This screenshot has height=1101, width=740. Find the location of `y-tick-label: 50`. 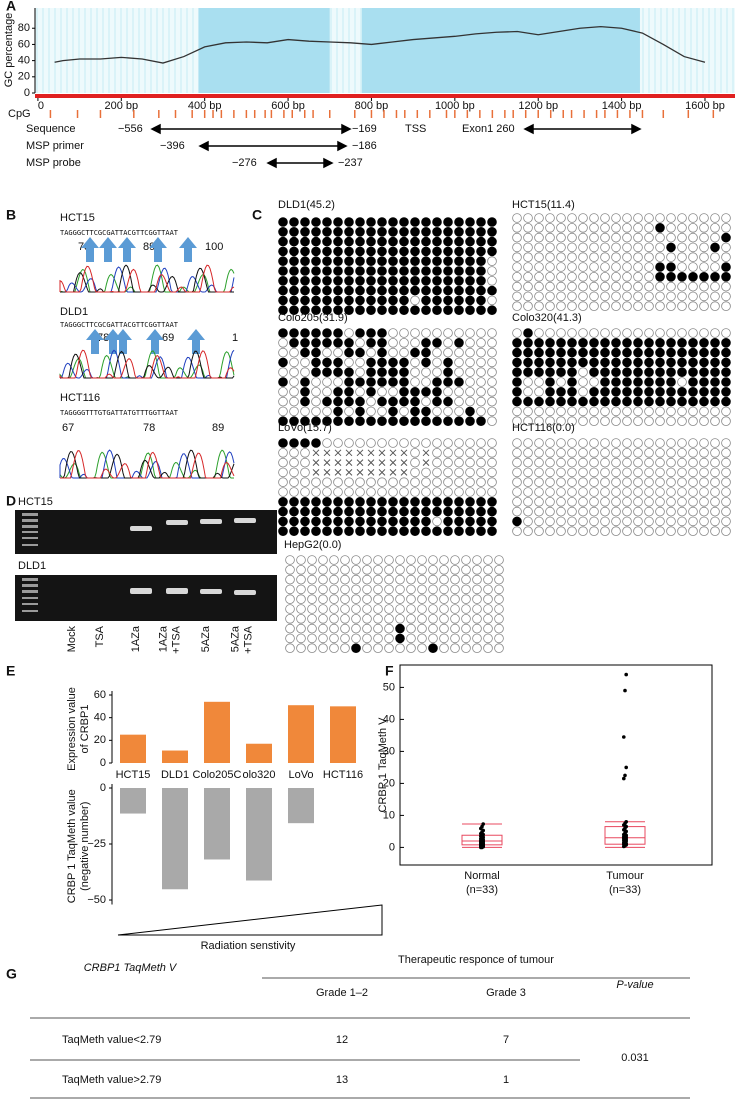

y-tick-label: 50 is located at coordinates (389, 687).